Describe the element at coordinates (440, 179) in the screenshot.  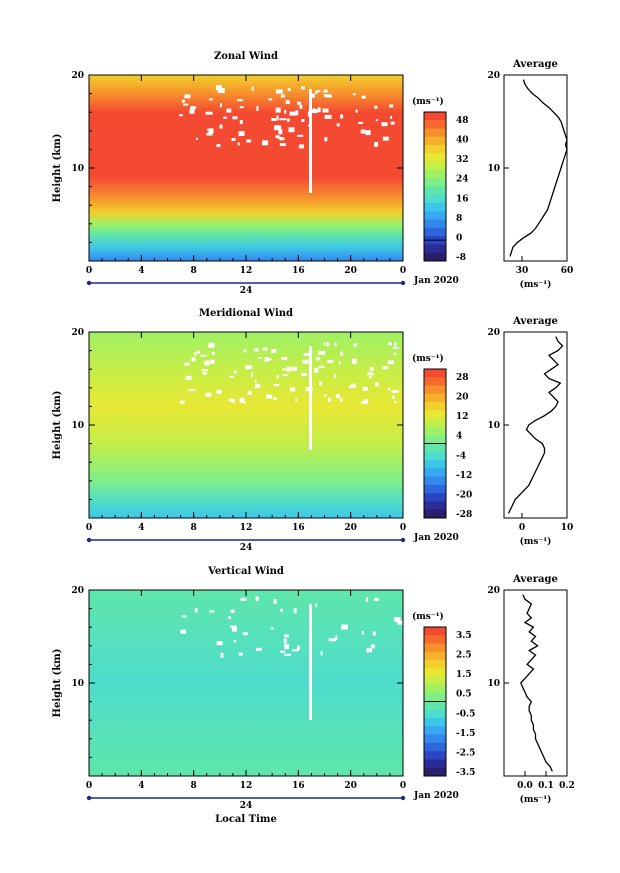
I see `colorbar: (ms⁻¹) 48 40 32 24 16 8 0 -8` at that location.